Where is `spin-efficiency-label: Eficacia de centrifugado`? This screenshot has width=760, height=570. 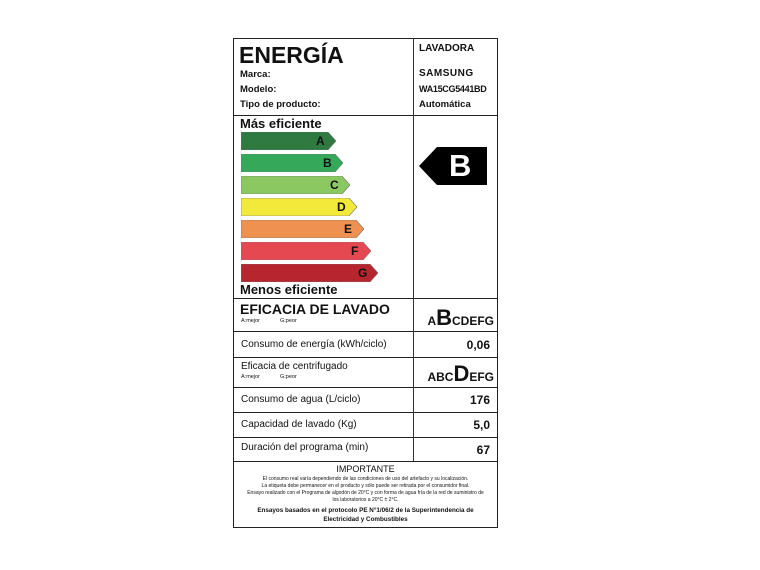
spin-efficiency-label: Eficacia de centrifugado is located at coordinates (294, 366).